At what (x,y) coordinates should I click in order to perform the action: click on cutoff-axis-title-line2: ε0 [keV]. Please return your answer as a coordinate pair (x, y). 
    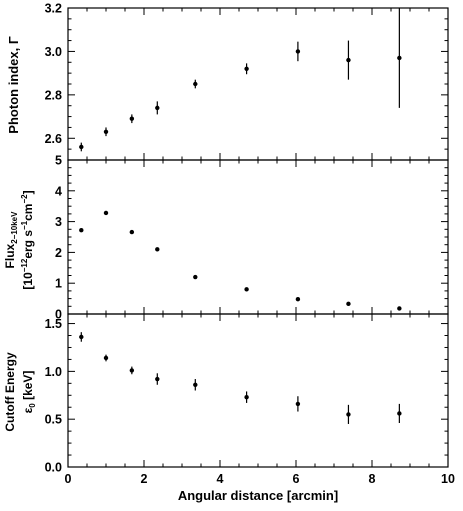
    Looking at the image, I should click on (29, 392).